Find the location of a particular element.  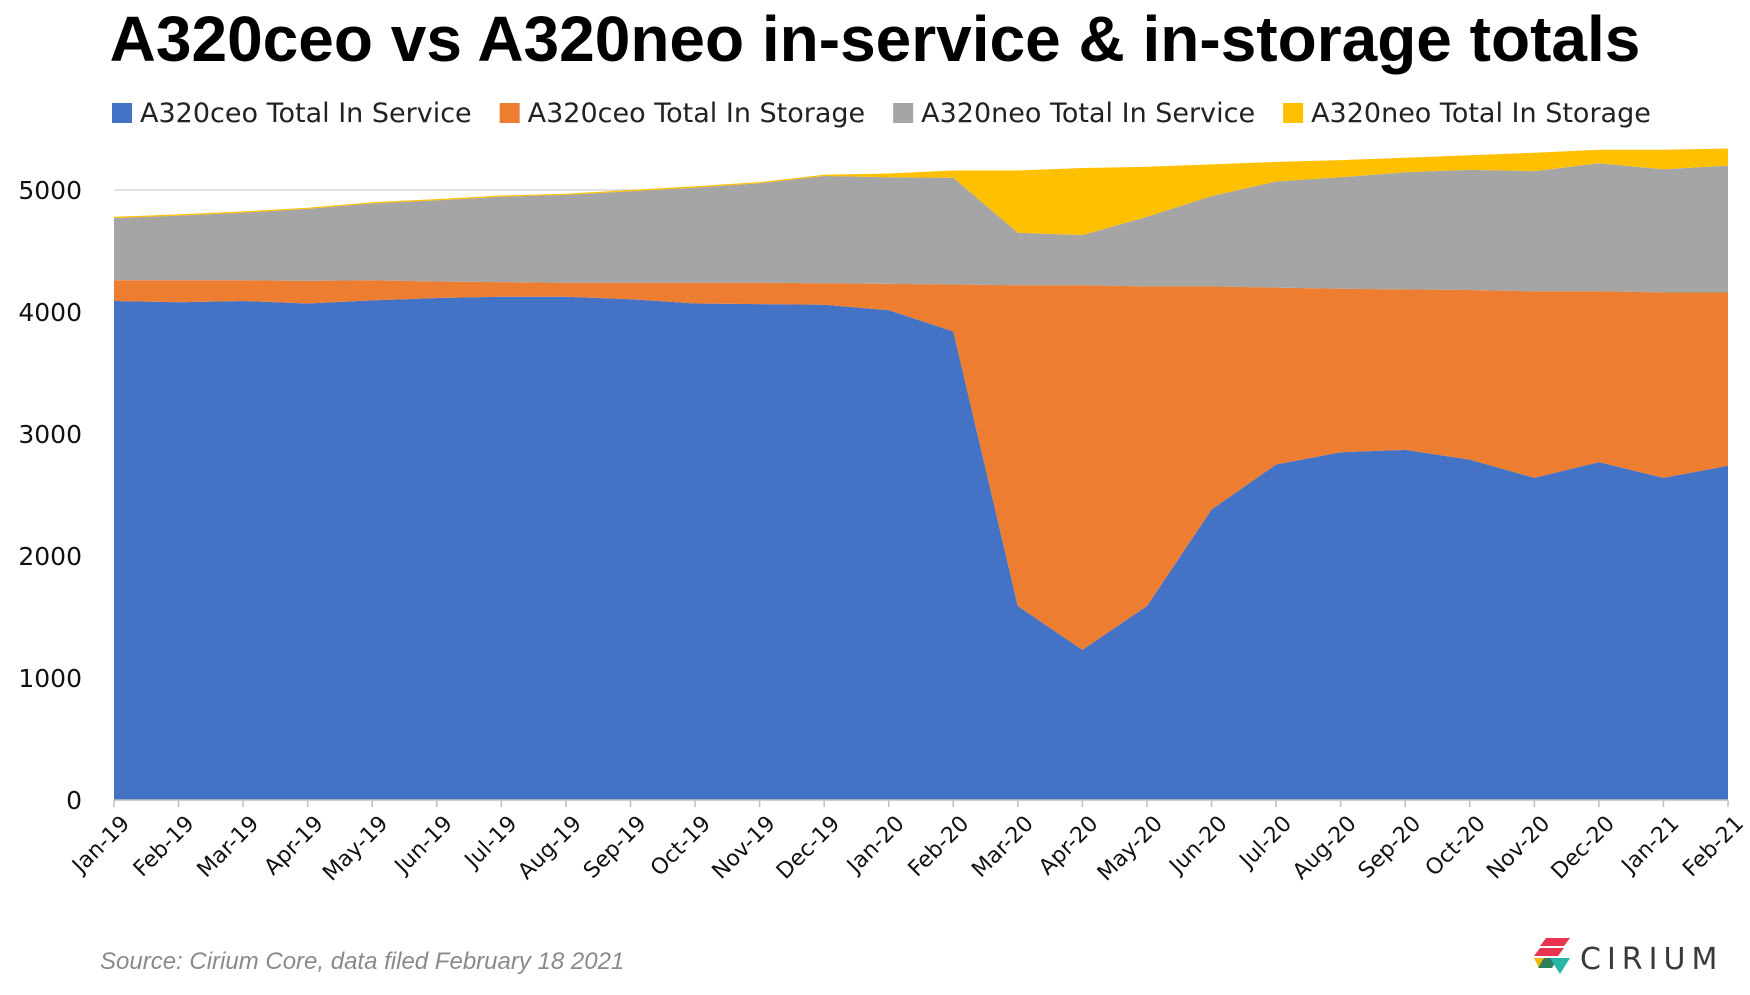

x-tick-label: Dec-20 is located at coordinates (1583, 847).